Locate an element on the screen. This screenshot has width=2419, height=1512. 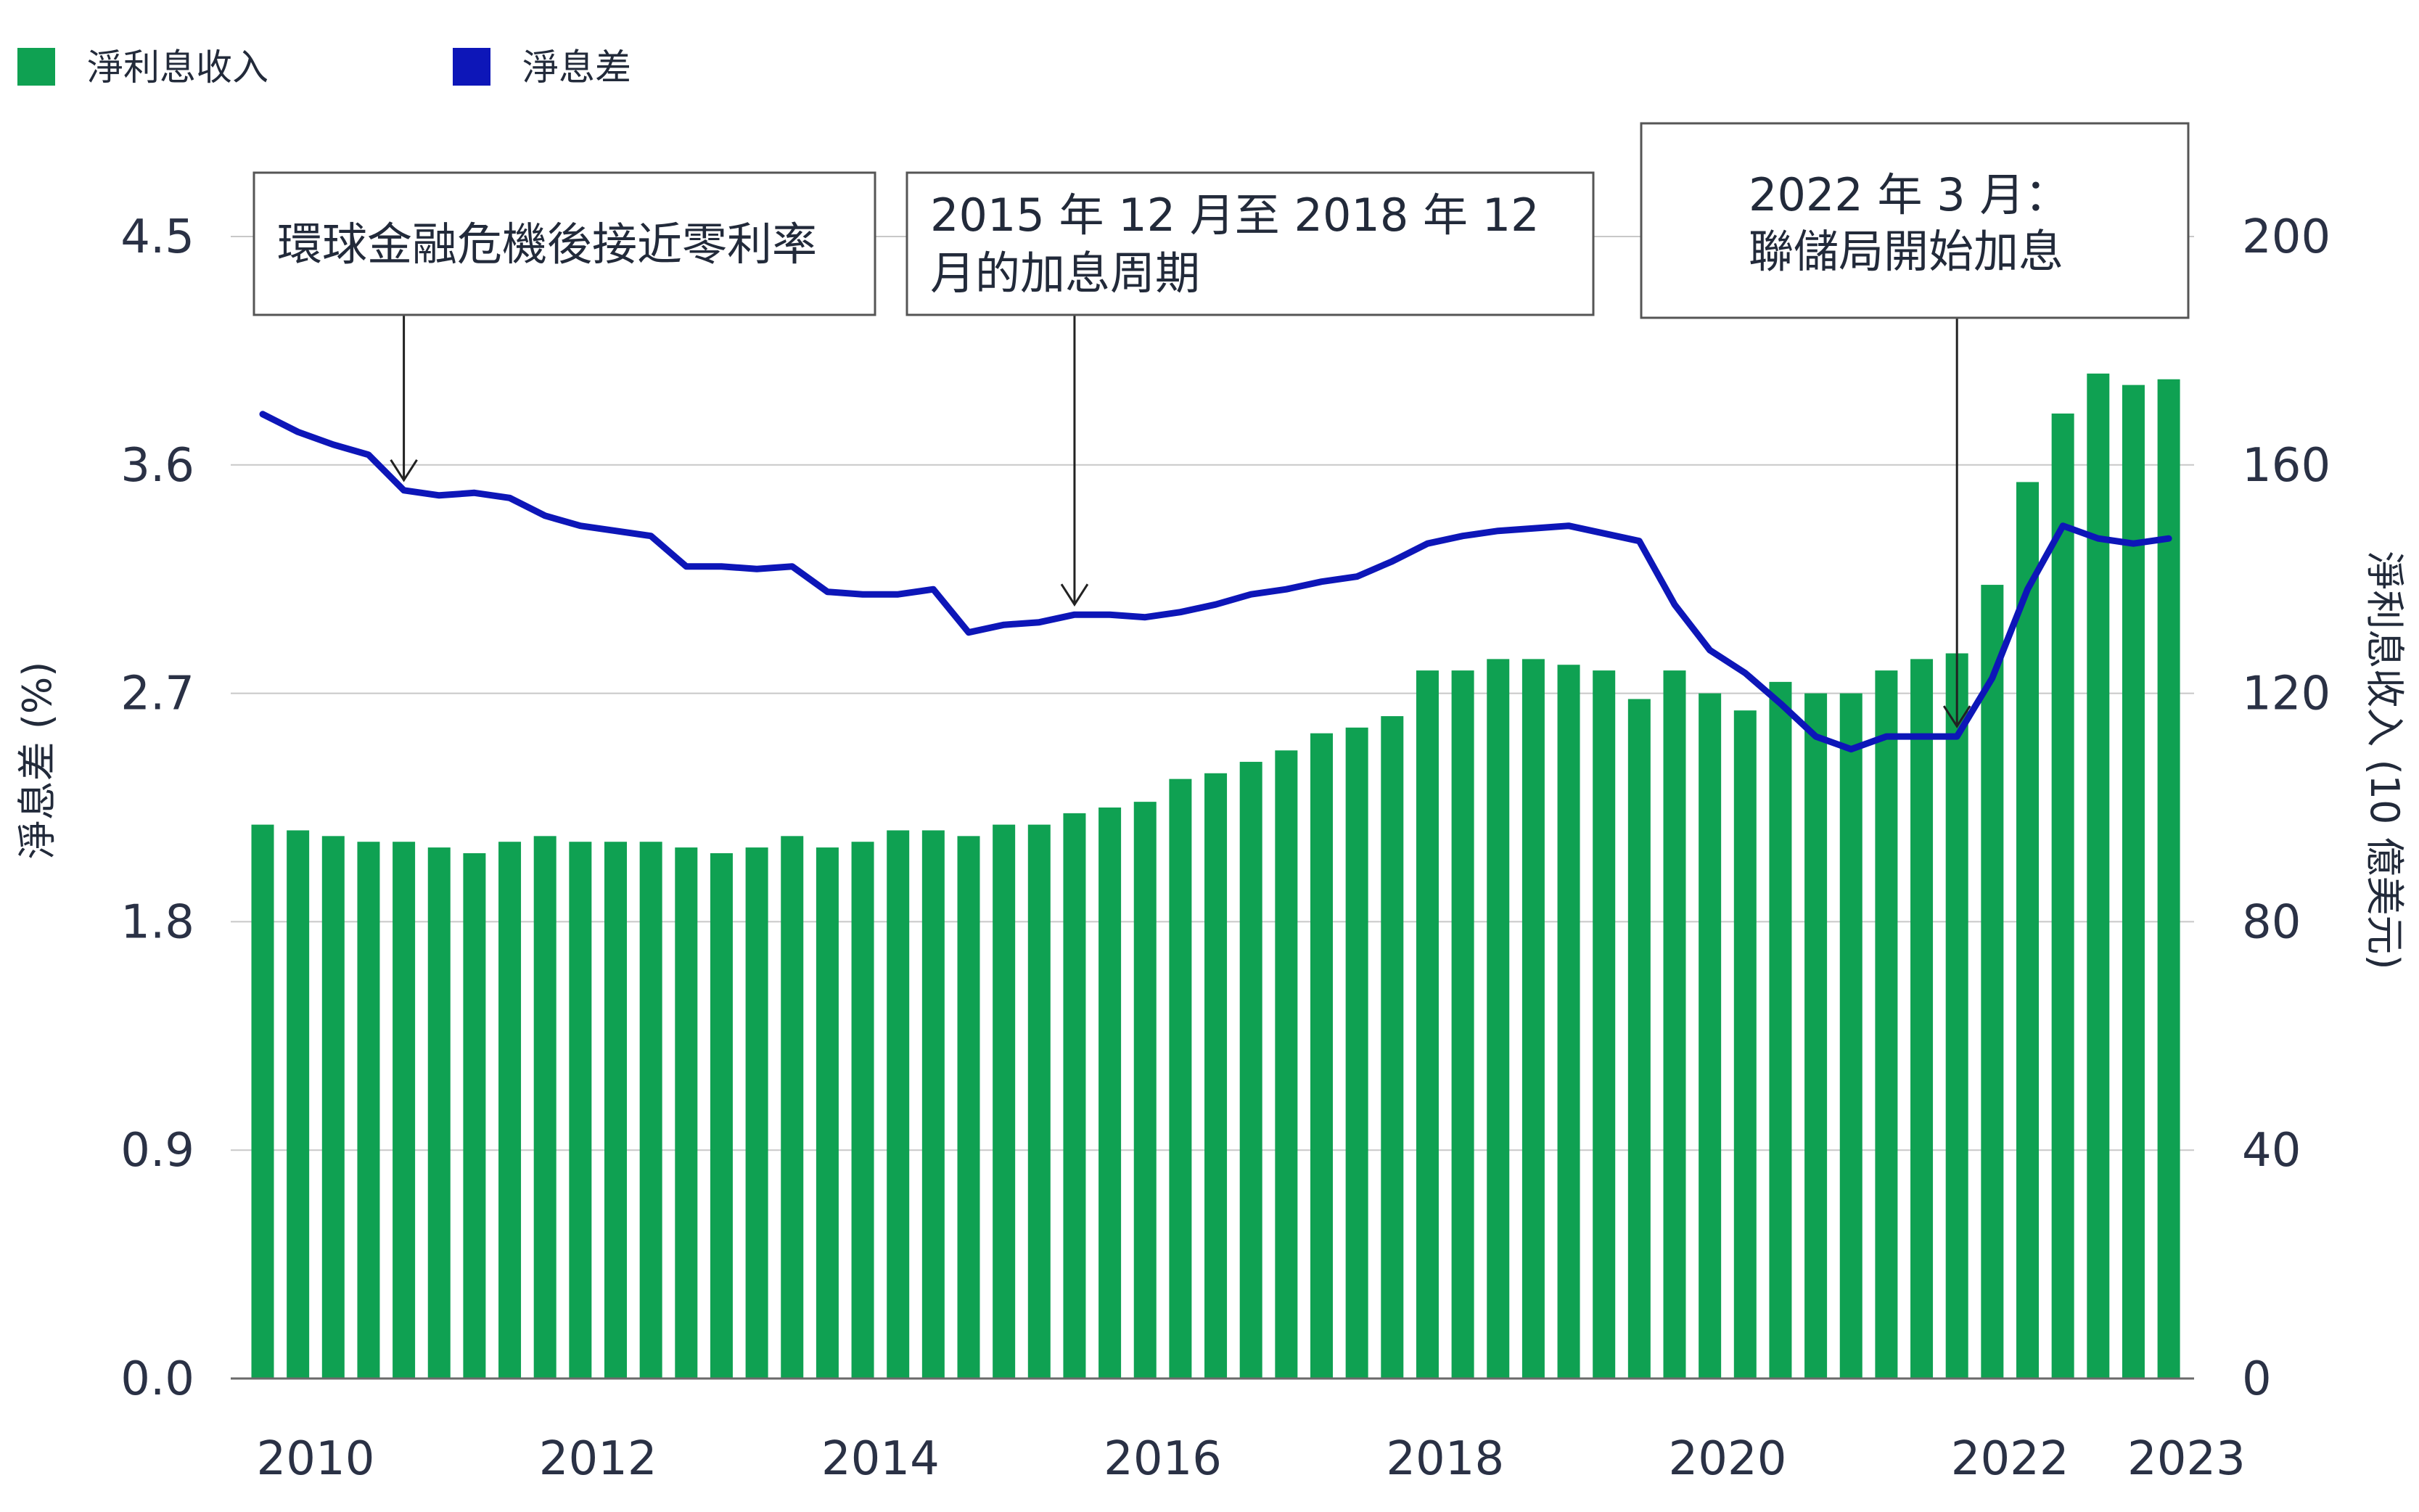
right-tick-label: 200 is located at coordinates (2286, 237).